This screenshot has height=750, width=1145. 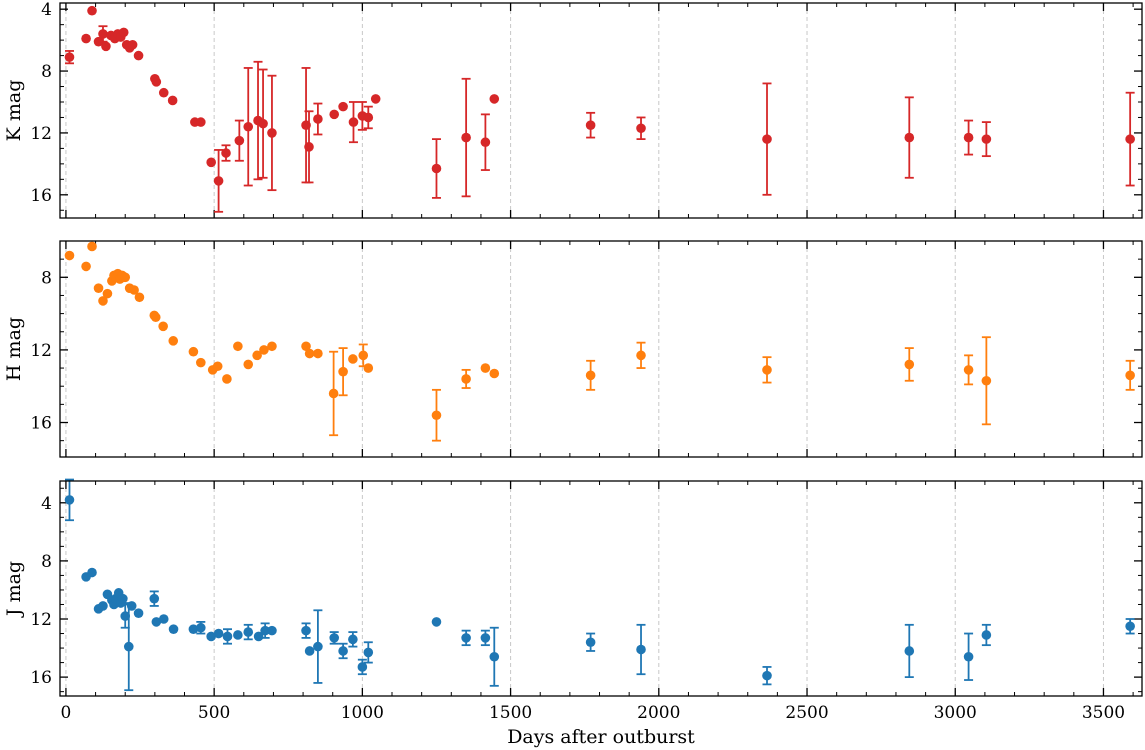 What do you see at coordinates (214, 713) in the screenshot?
I see `x-tick-label: 500` at bounding box center [214, 713].